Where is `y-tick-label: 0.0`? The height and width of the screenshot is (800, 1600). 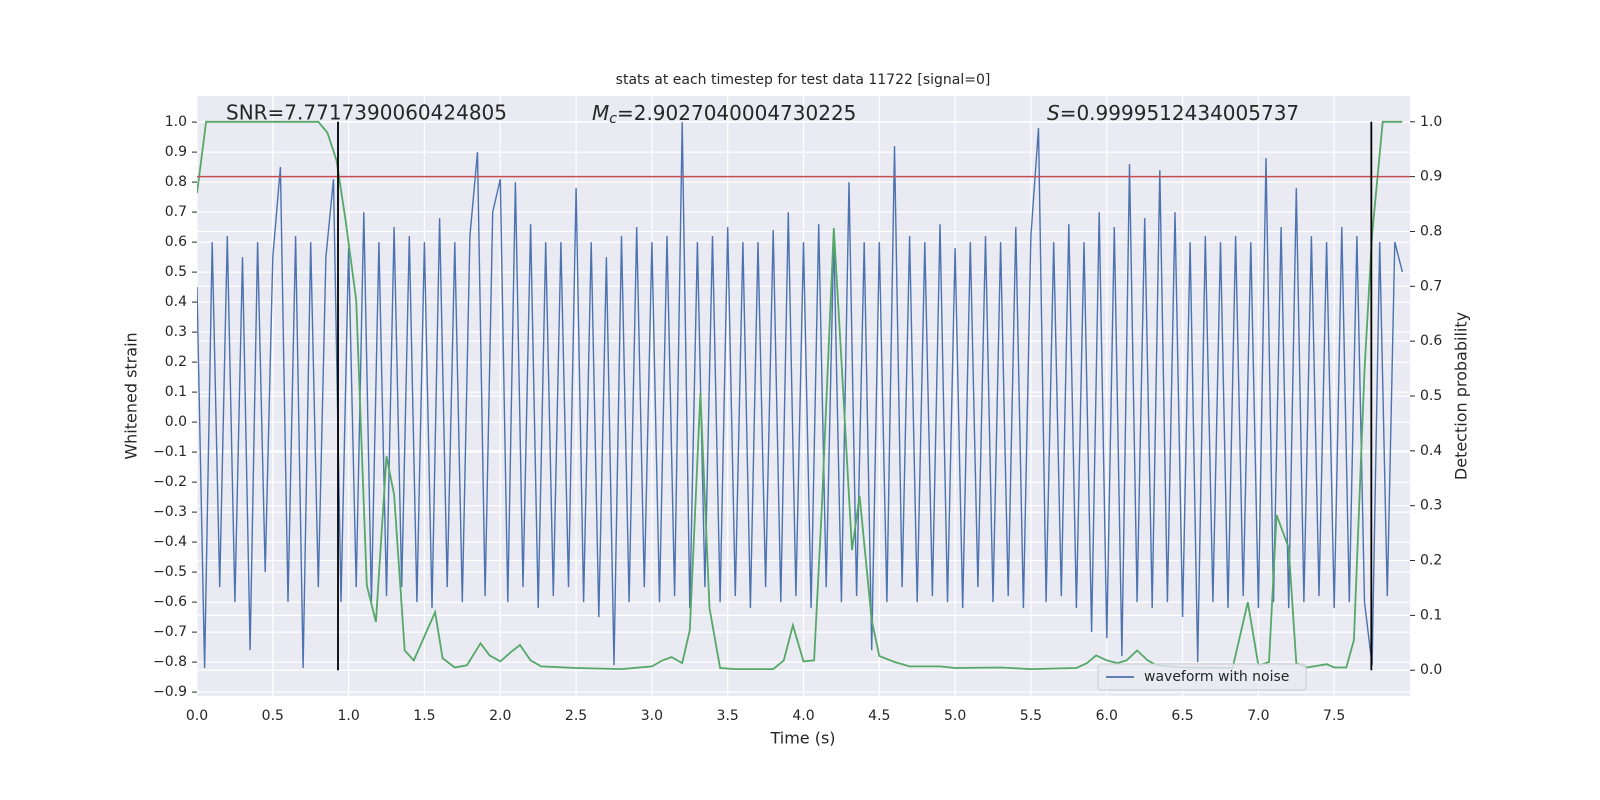
y-tick-label: 0.0 is located at coordinates (176, 422).